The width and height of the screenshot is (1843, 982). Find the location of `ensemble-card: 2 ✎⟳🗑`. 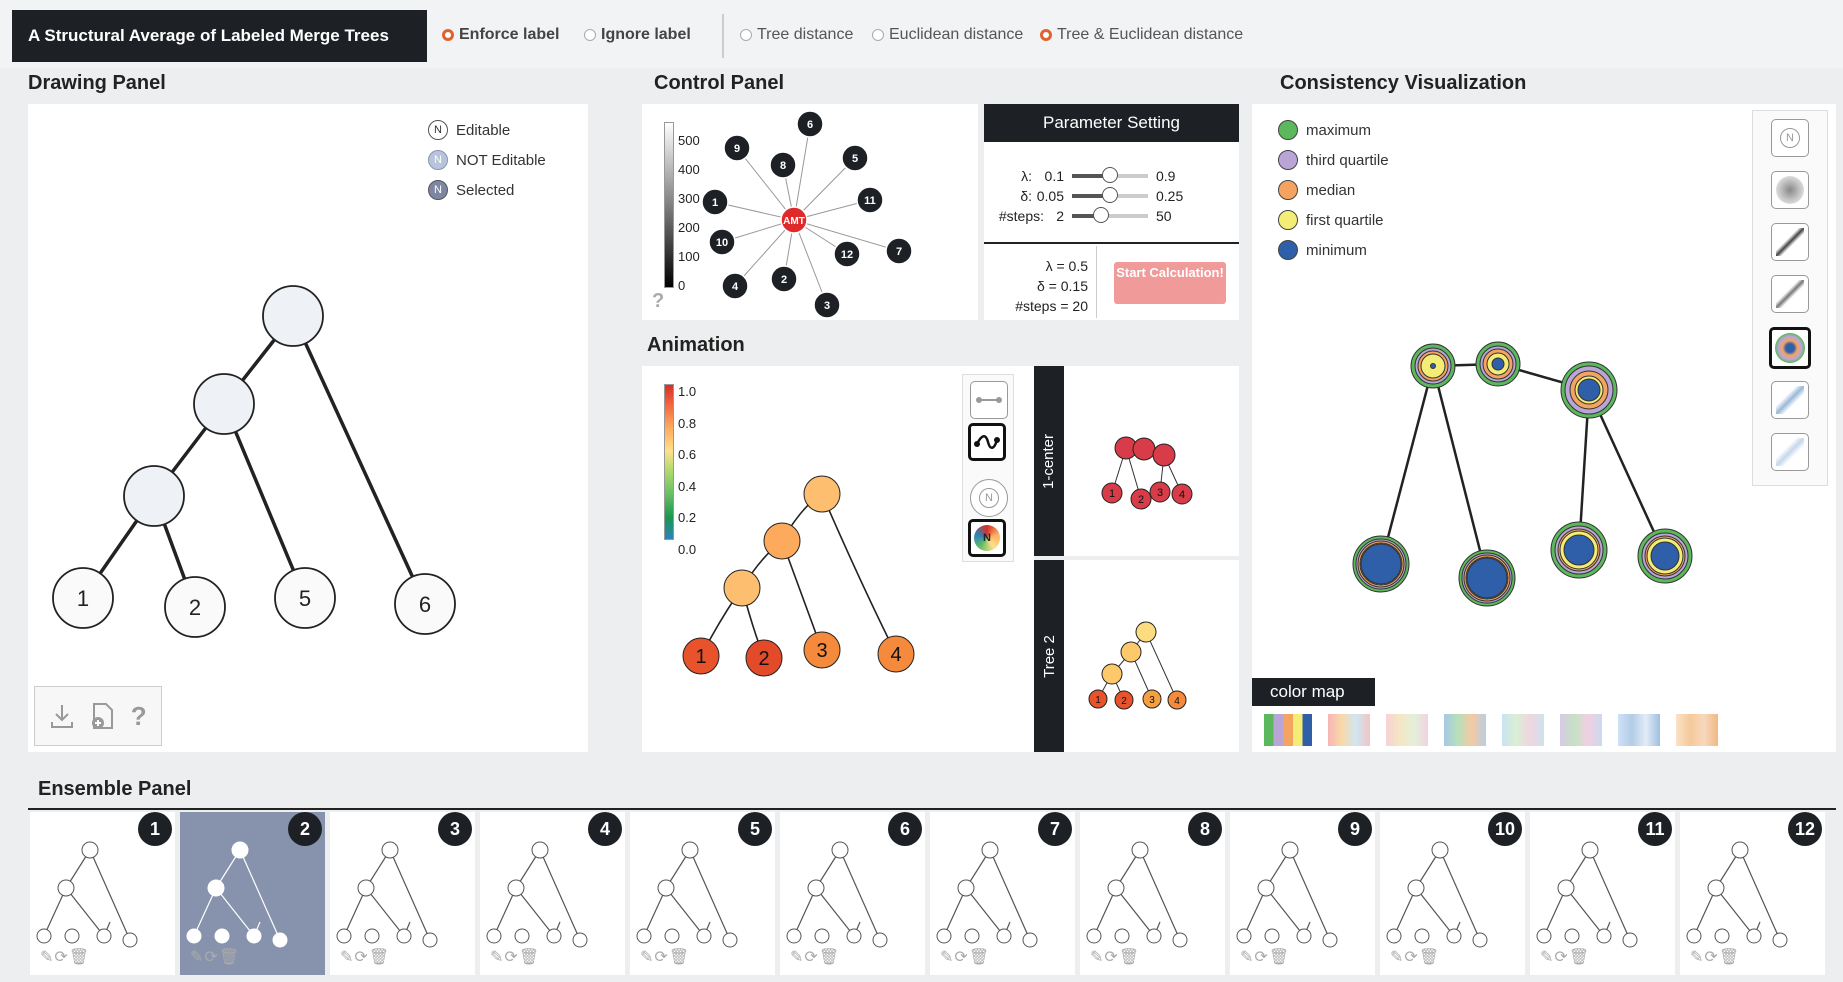

ensemble-card: 2 ✎⟳🗑 is located at coordinates (252, 893).